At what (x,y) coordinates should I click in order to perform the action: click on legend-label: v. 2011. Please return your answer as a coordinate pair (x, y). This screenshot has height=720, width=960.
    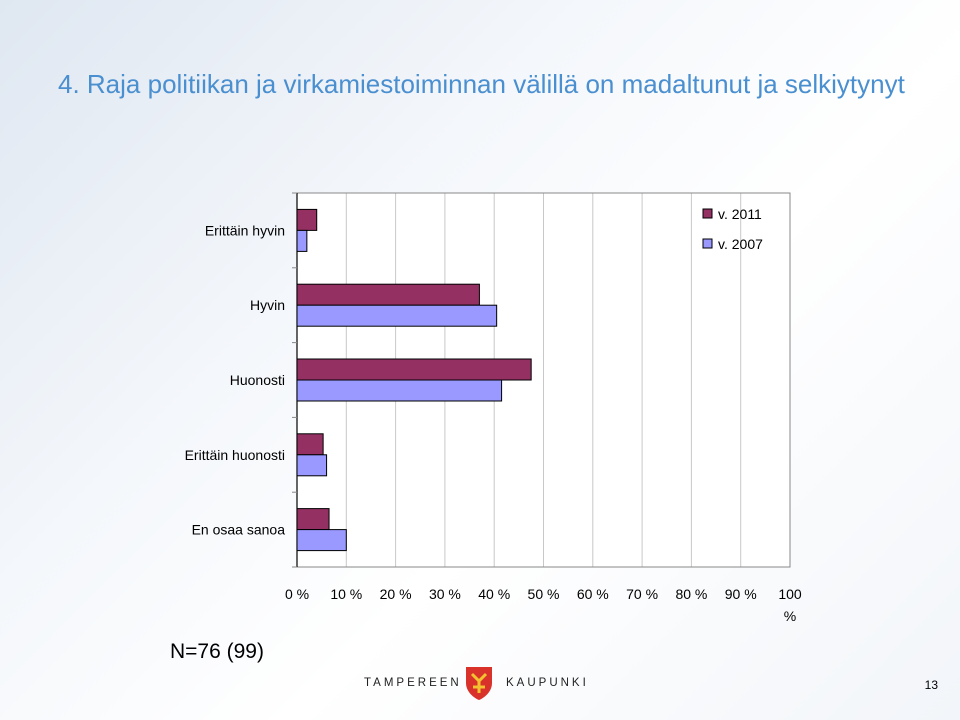
    Looking at the image, I should click on (740, 214).